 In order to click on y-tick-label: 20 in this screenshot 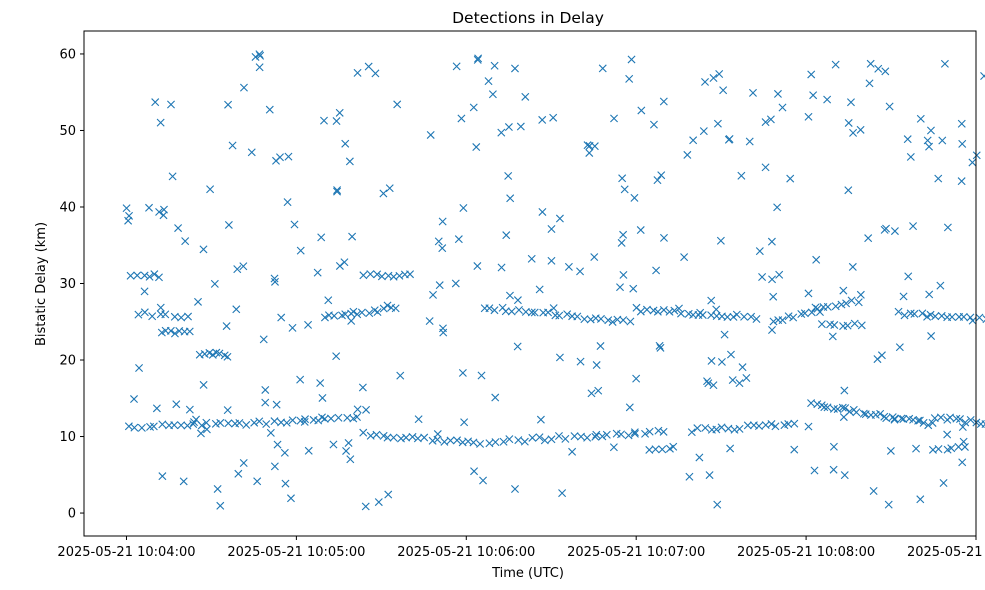, I will do `click(67, 361)`.